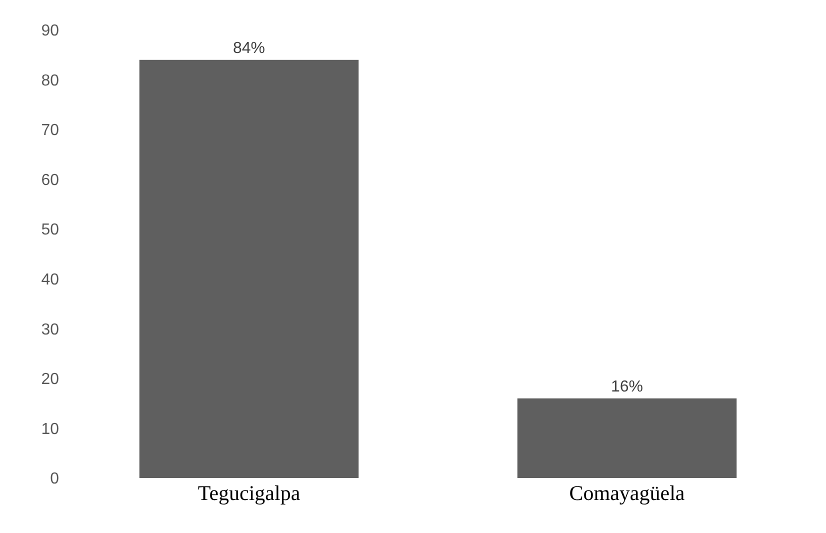 The height and width of the screenshot is (533, 826). What do you see at coordinates (249, 493) in the screenshot?
I see `x-tick-label: Tegucigalpa` at bounding box center [249, 493].